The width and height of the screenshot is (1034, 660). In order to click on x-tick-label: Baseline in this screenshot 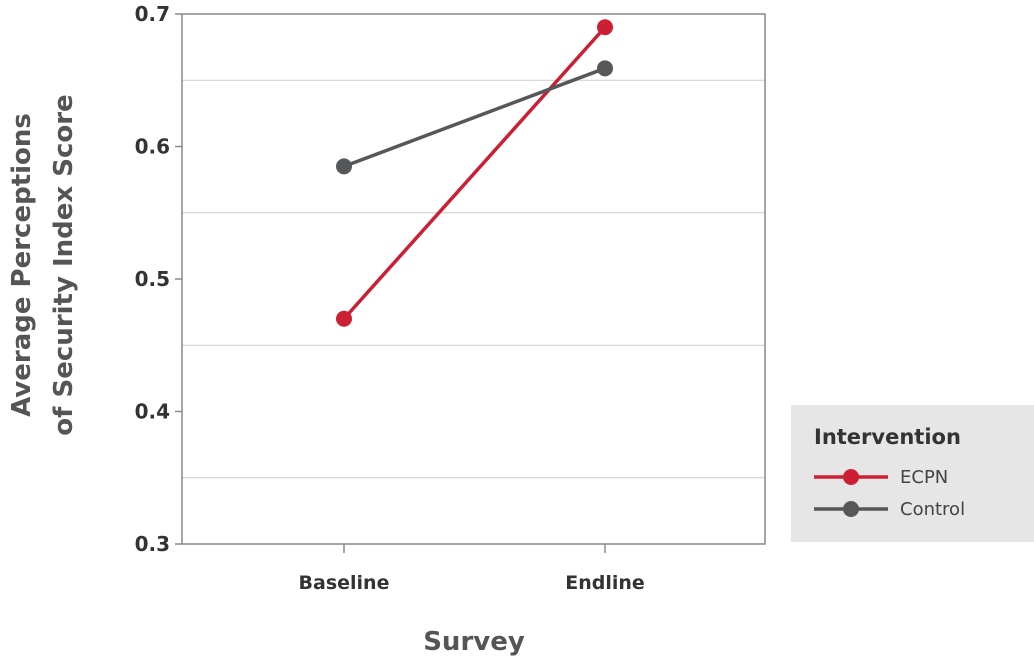, I will do `click(344, 583)`.